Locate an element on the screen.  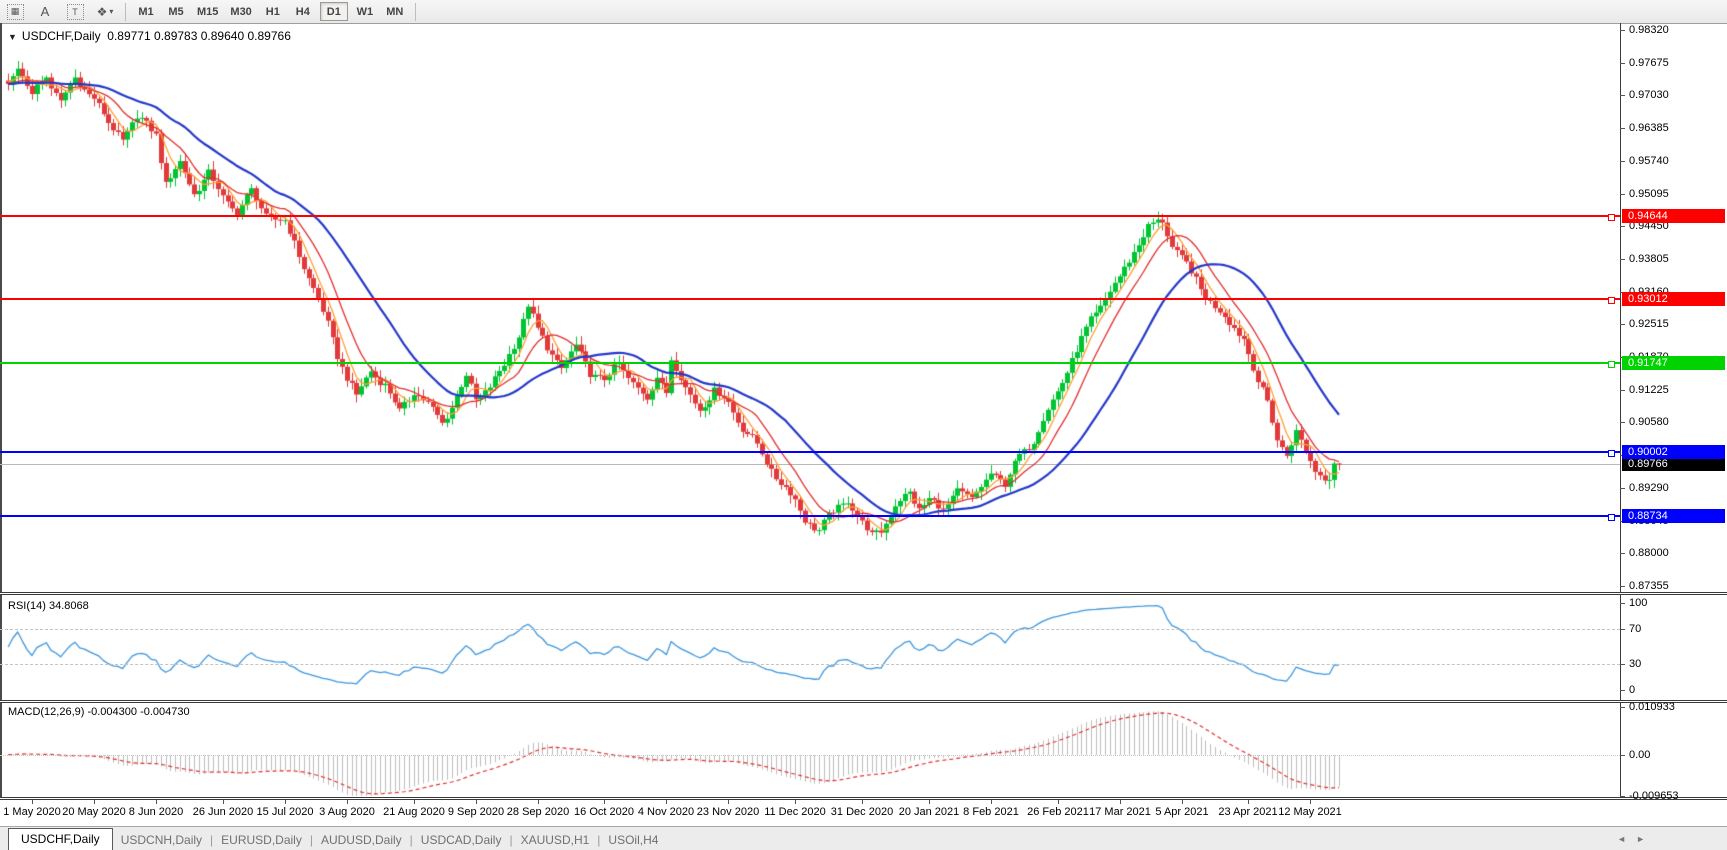
price-tick-label: 0.94450 is located at coordinates (1649, 226).